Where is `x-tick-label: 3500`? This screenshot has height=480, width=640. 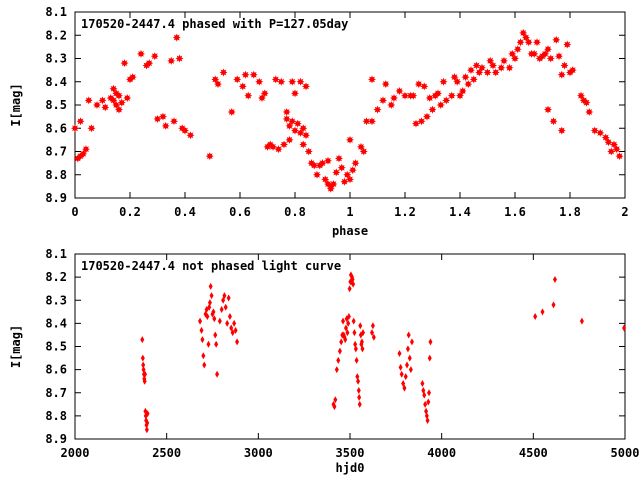 x-tick-label: 3500 is located at coordinates (350, 453).